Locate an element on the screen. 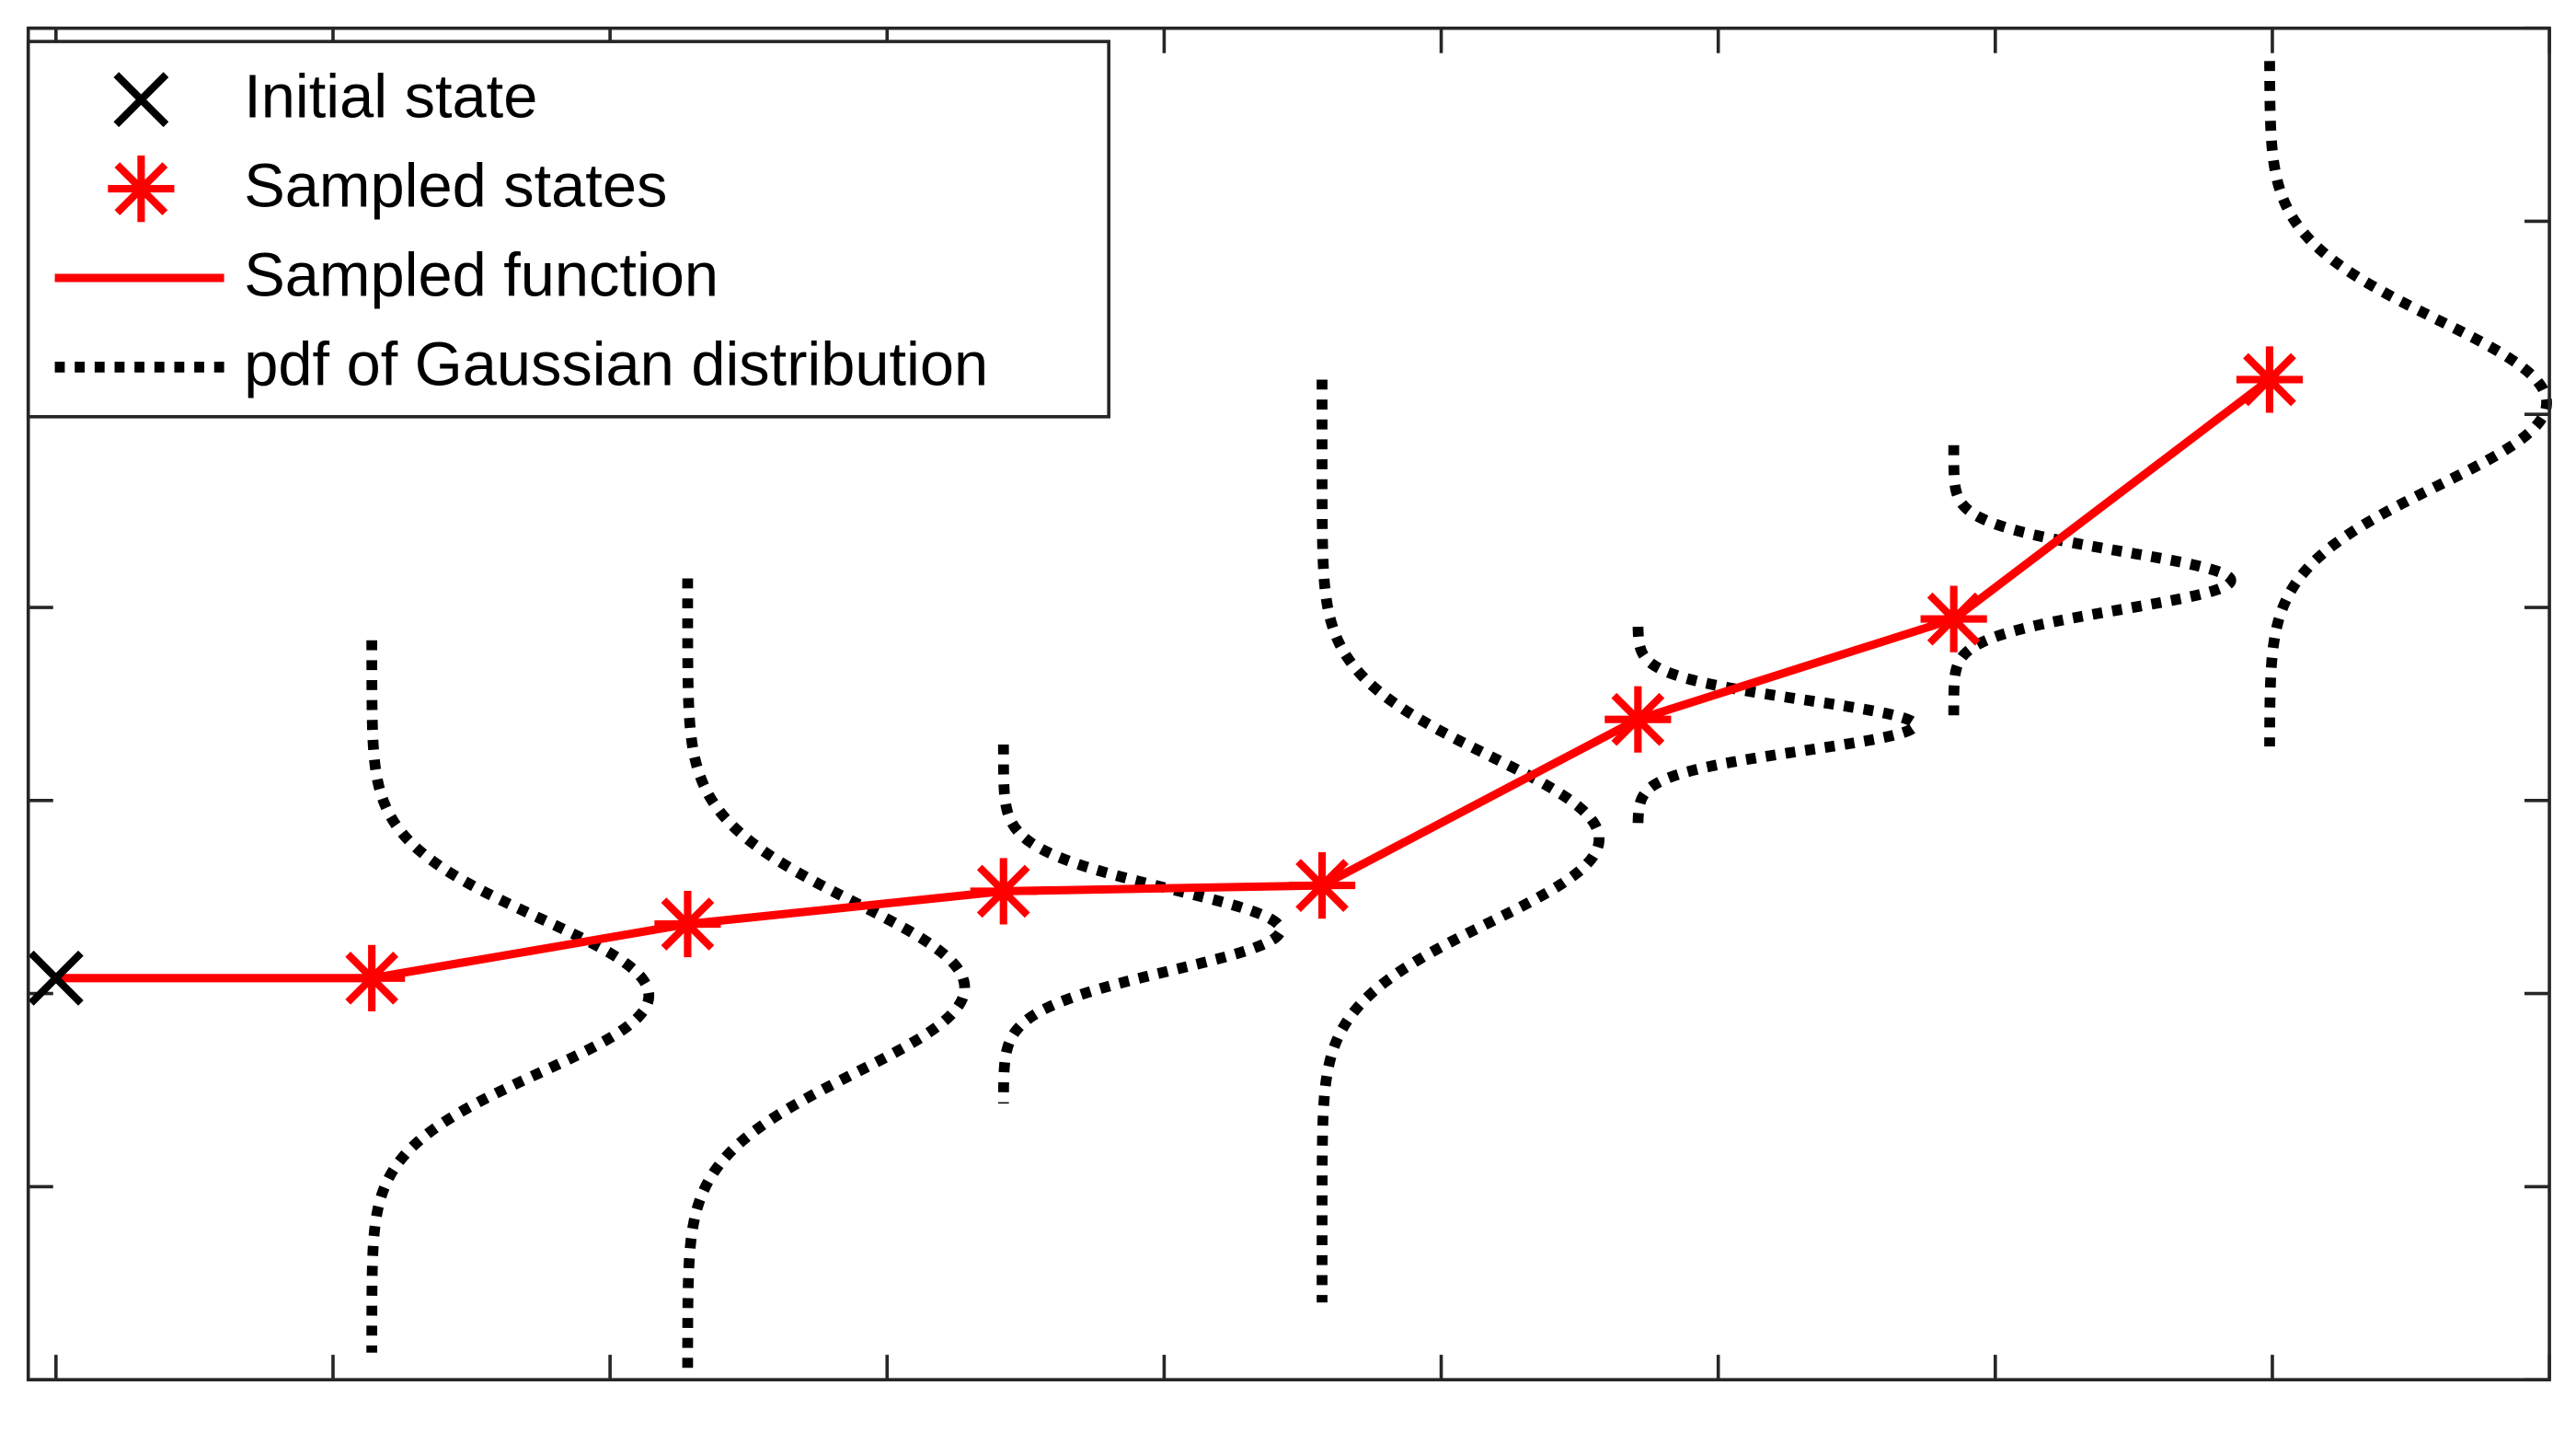 Image resolution: width=2576 pixels, height=1432 pixels. legend-box is located at coordinates (568, 229).